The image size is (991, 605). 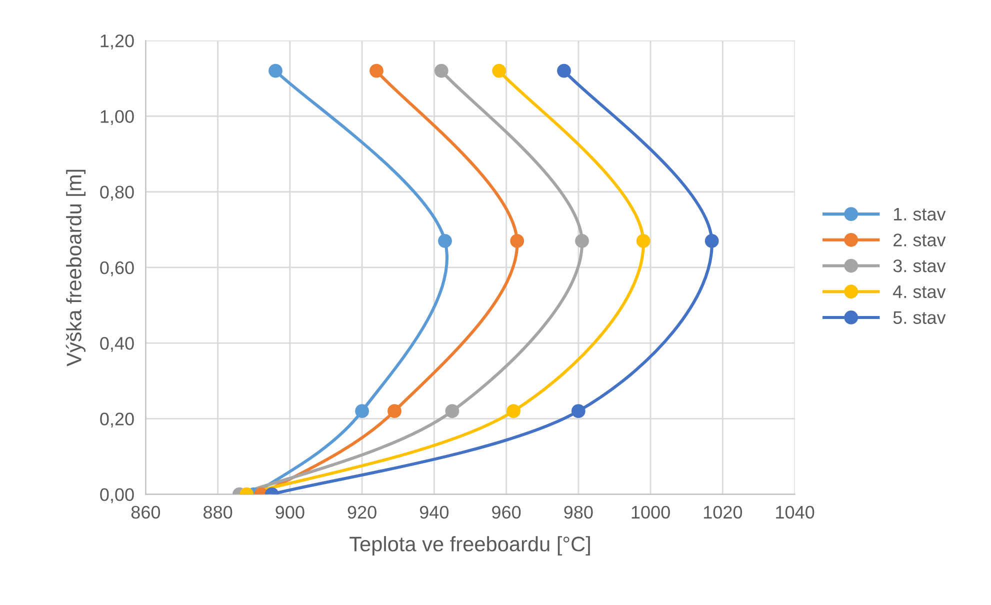 What do you see at coordinates (506, 512) in the screenshot?
I see `x-tick-label: 960` at bounding box center [506, 512].